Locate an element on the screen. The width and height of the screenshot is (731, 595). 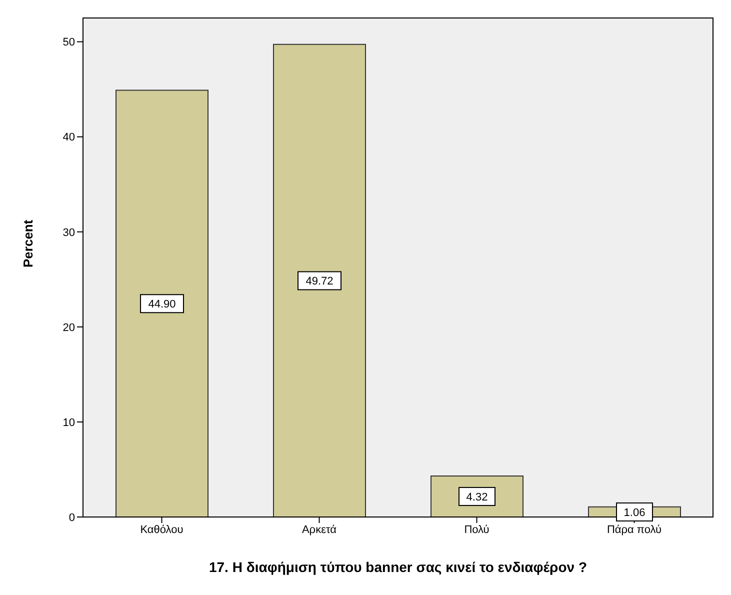
data-label: 4.32 is located at coordinates (477, 497).